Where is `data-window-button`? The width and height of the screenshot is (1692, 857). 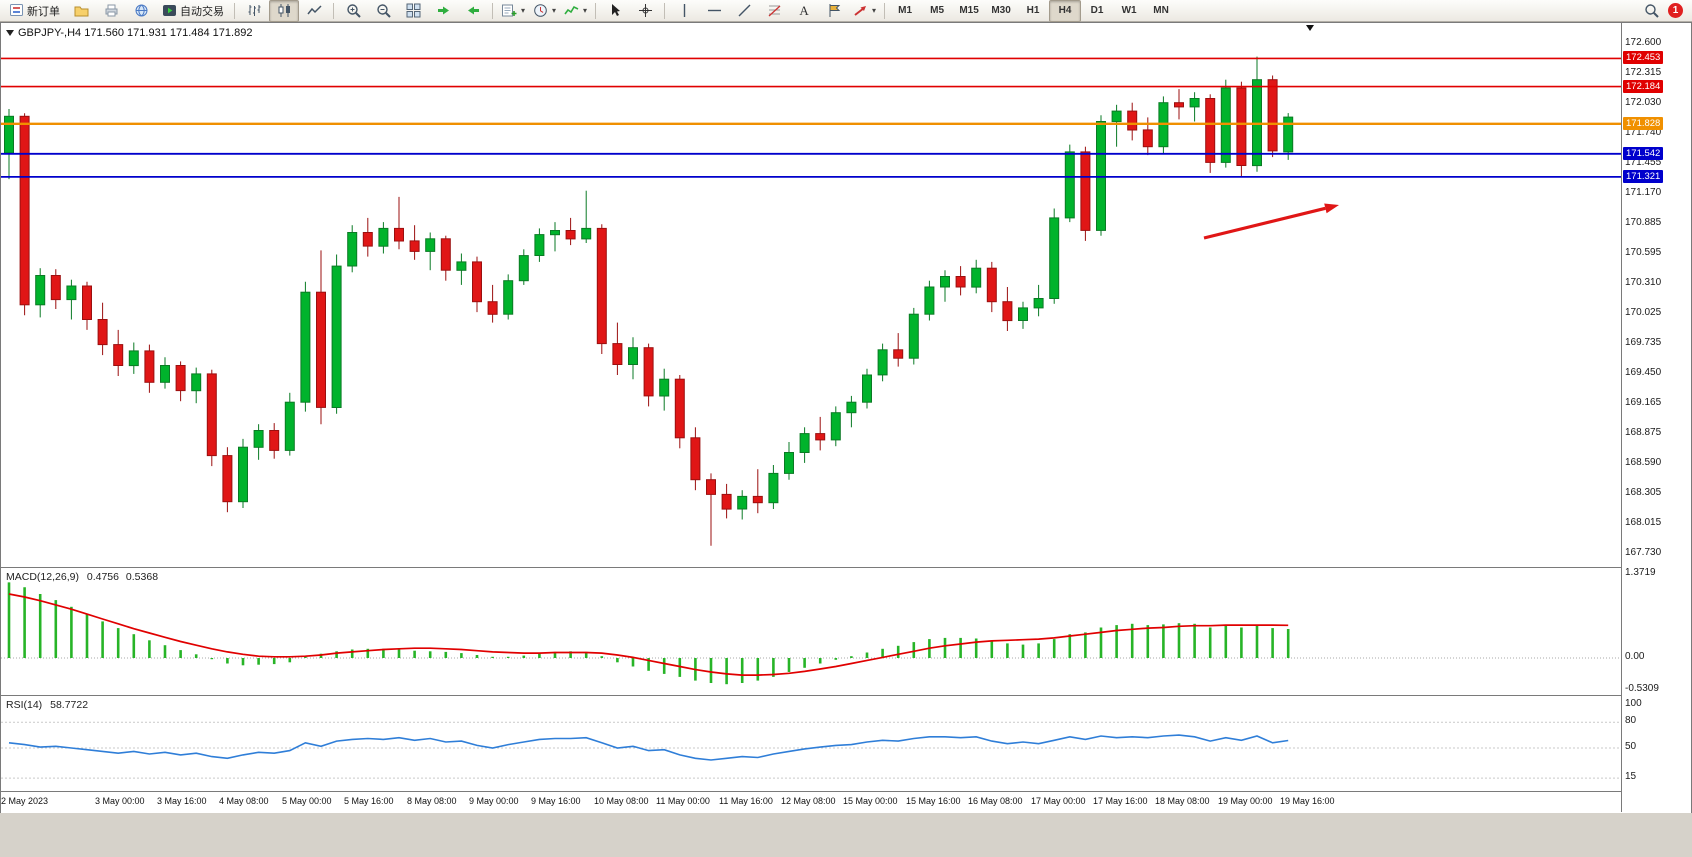
data-window-button is located at coordinates (111, 11).